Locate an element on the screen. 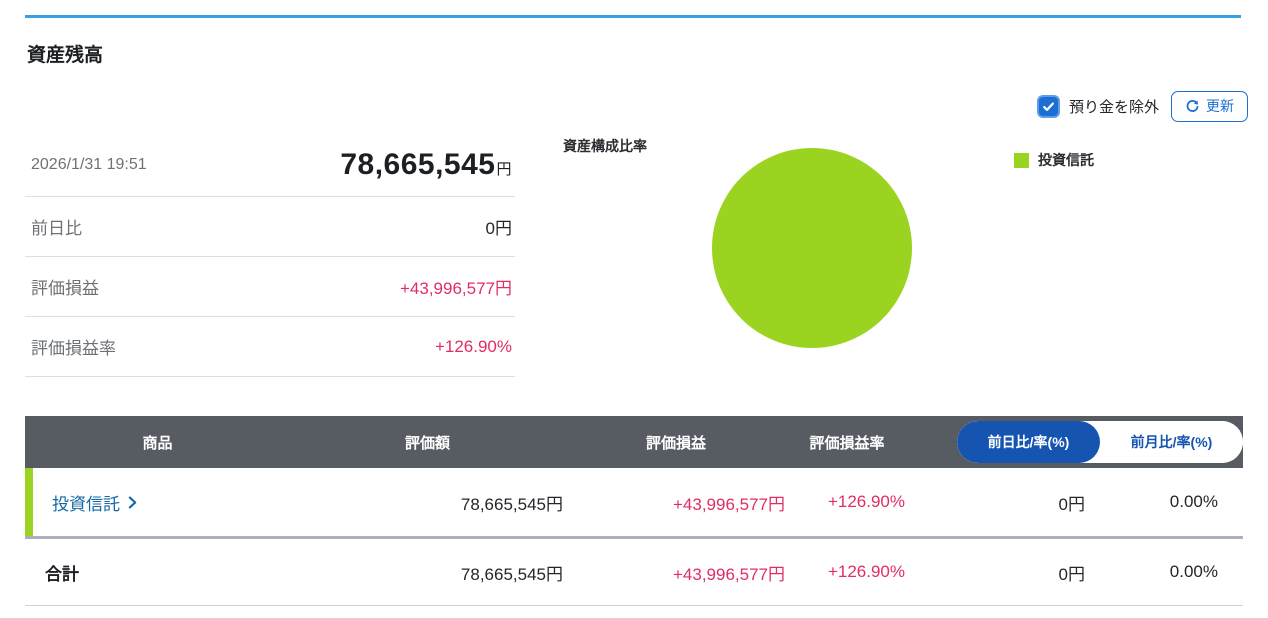 Image resolution: width=1268 pixels, height=618 pixels. summary-row-value: +43,996,577円 is located at coordinates (455, 288).